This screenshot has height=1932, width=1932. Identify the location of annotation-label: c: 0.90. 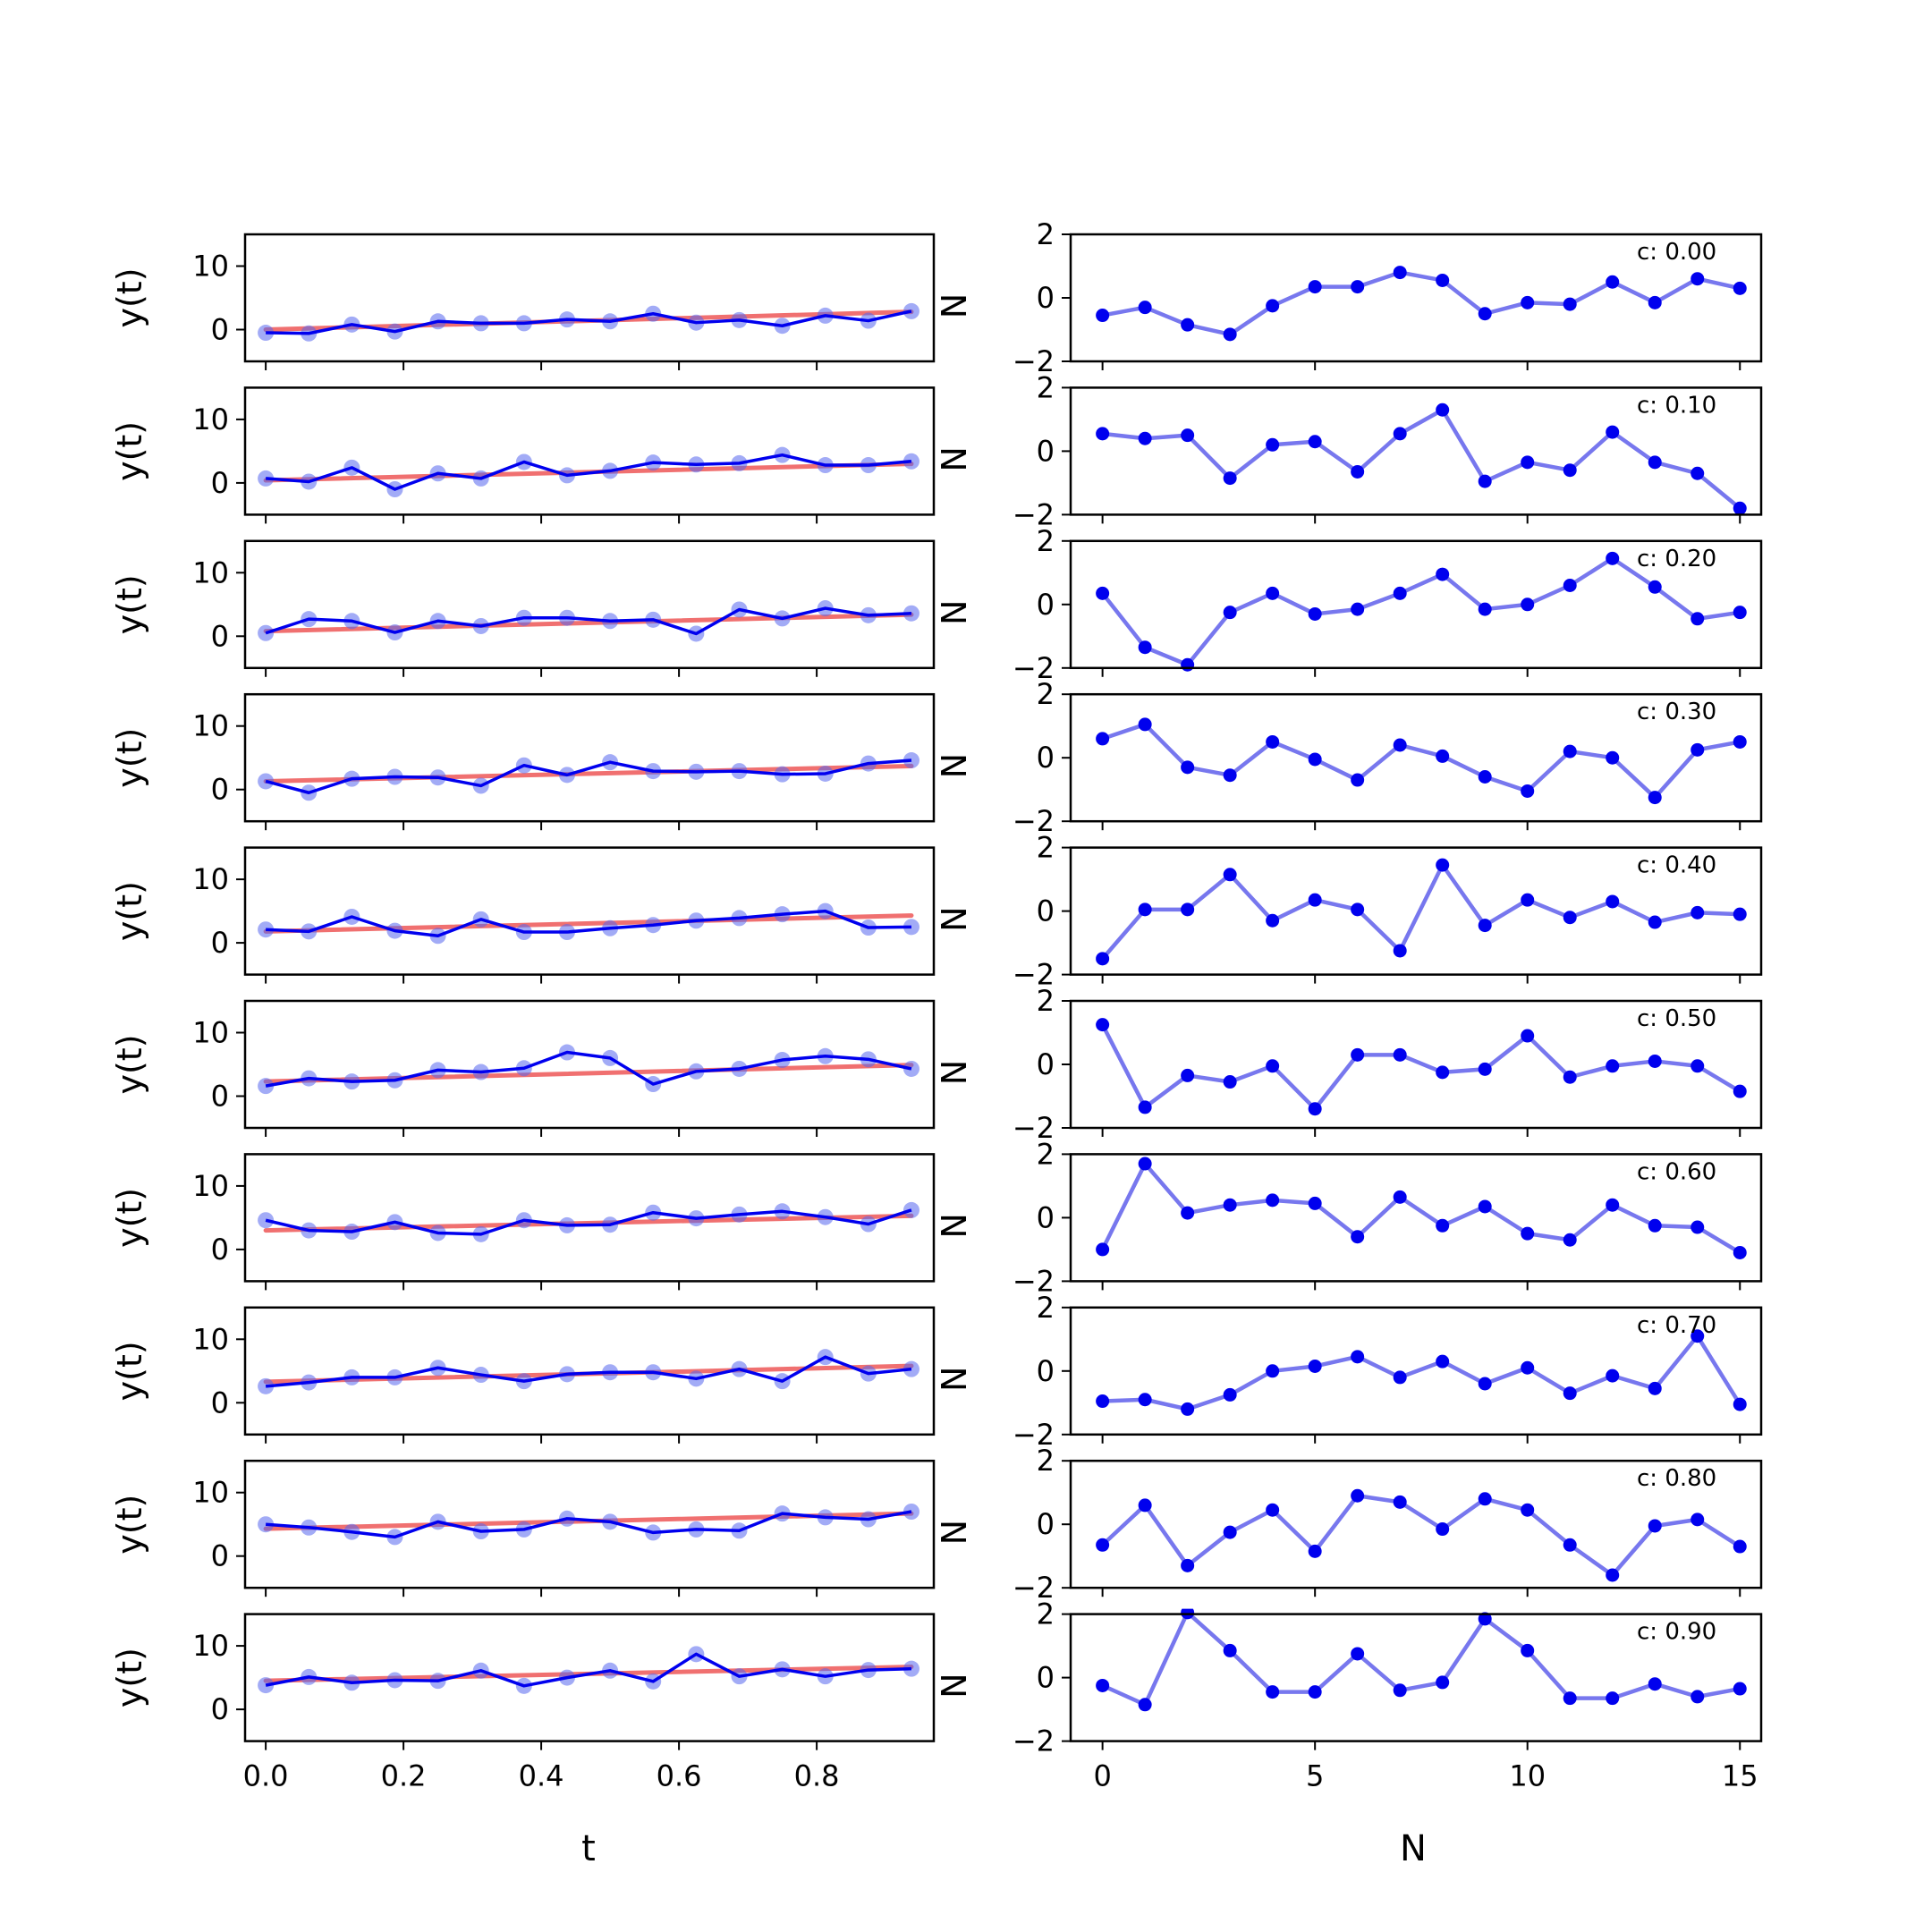
(1676, 1632).